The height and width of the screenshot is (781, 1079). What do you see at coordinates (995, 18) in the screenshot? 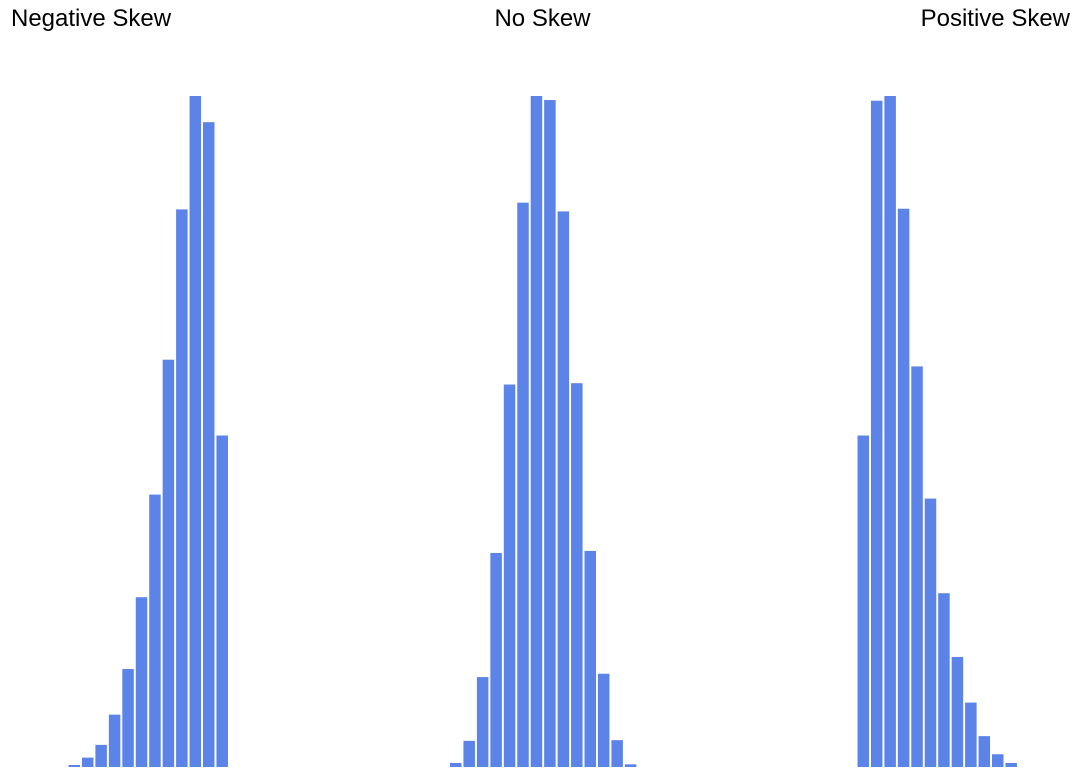
I see `chart-title-positive-skew: Positive Skew` at bounding box center [995, 18].